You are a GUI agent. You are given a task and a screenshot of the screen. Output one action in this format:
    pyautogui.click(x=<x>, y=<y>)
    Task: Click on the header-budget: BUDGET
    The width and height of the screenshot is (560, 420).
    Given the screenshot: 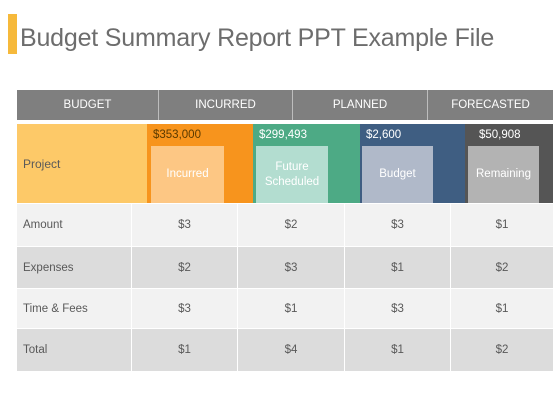 What is the action you would take?
    pyautogui.click(x=88, y=105)
    